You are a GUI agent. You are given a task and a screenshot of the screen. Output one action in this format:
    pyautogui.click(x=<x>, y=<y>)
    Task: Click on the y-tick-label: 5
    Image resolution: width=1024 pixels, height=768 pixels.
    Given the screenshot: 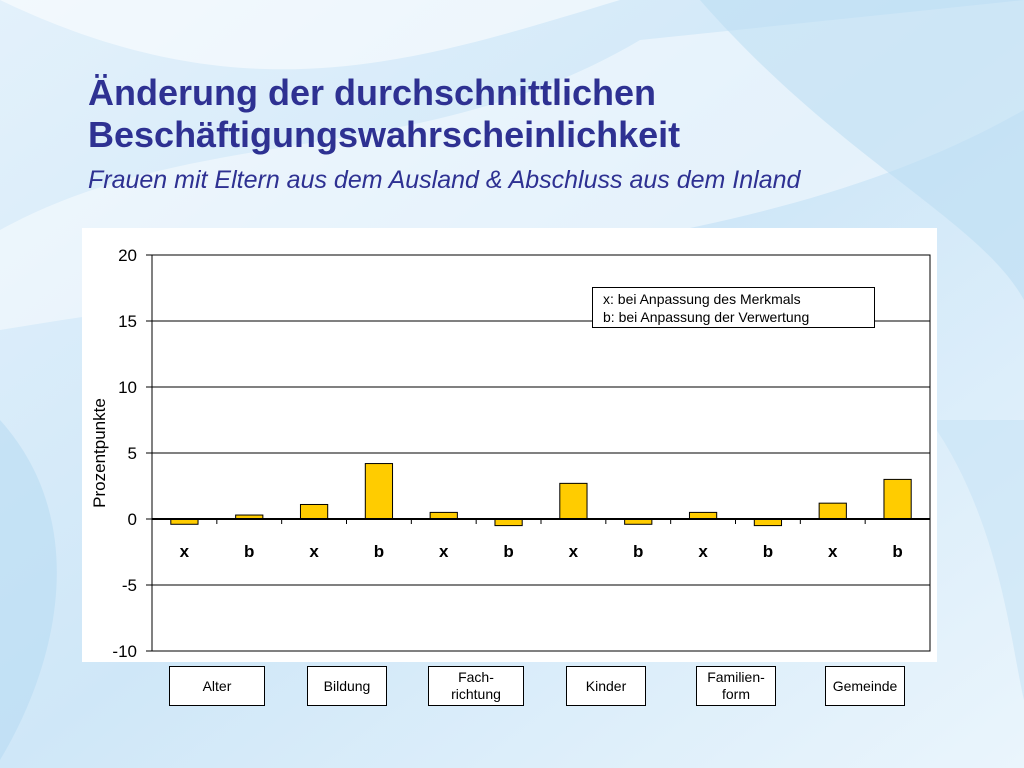 What is the action you would take?
    pyautogui.click(x=132, y=453)
    